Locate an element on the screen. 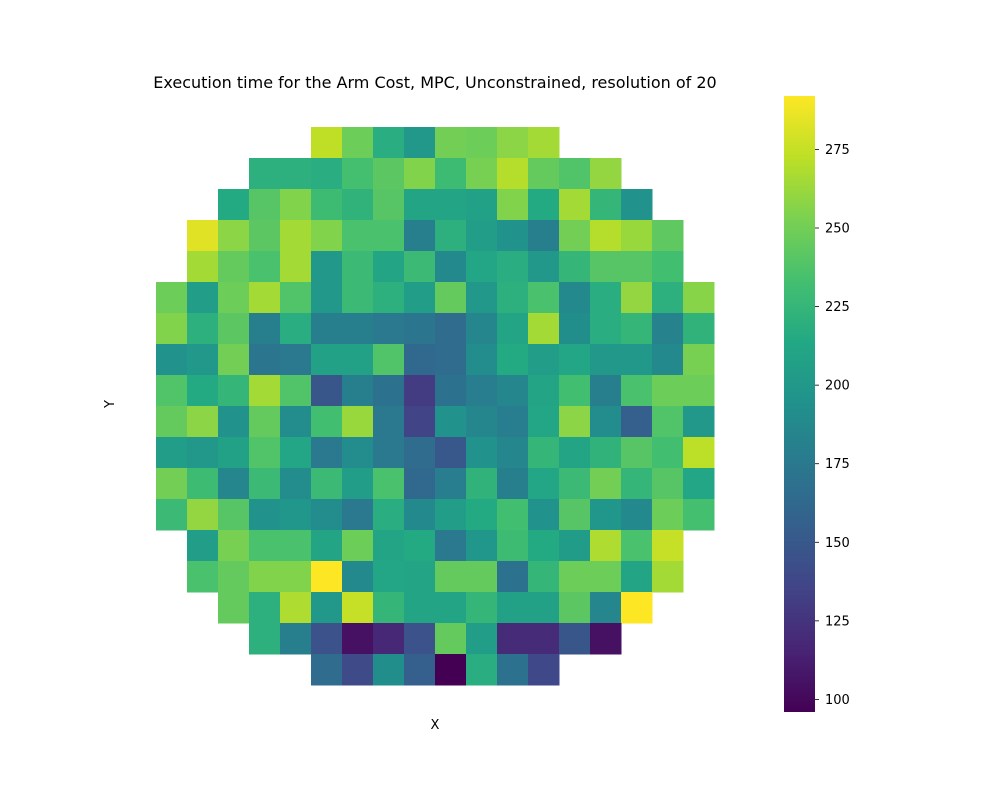 This screenshot has height=800, width=1000. colorbar-tick-label: 150 is located at coordinates (837, 543).